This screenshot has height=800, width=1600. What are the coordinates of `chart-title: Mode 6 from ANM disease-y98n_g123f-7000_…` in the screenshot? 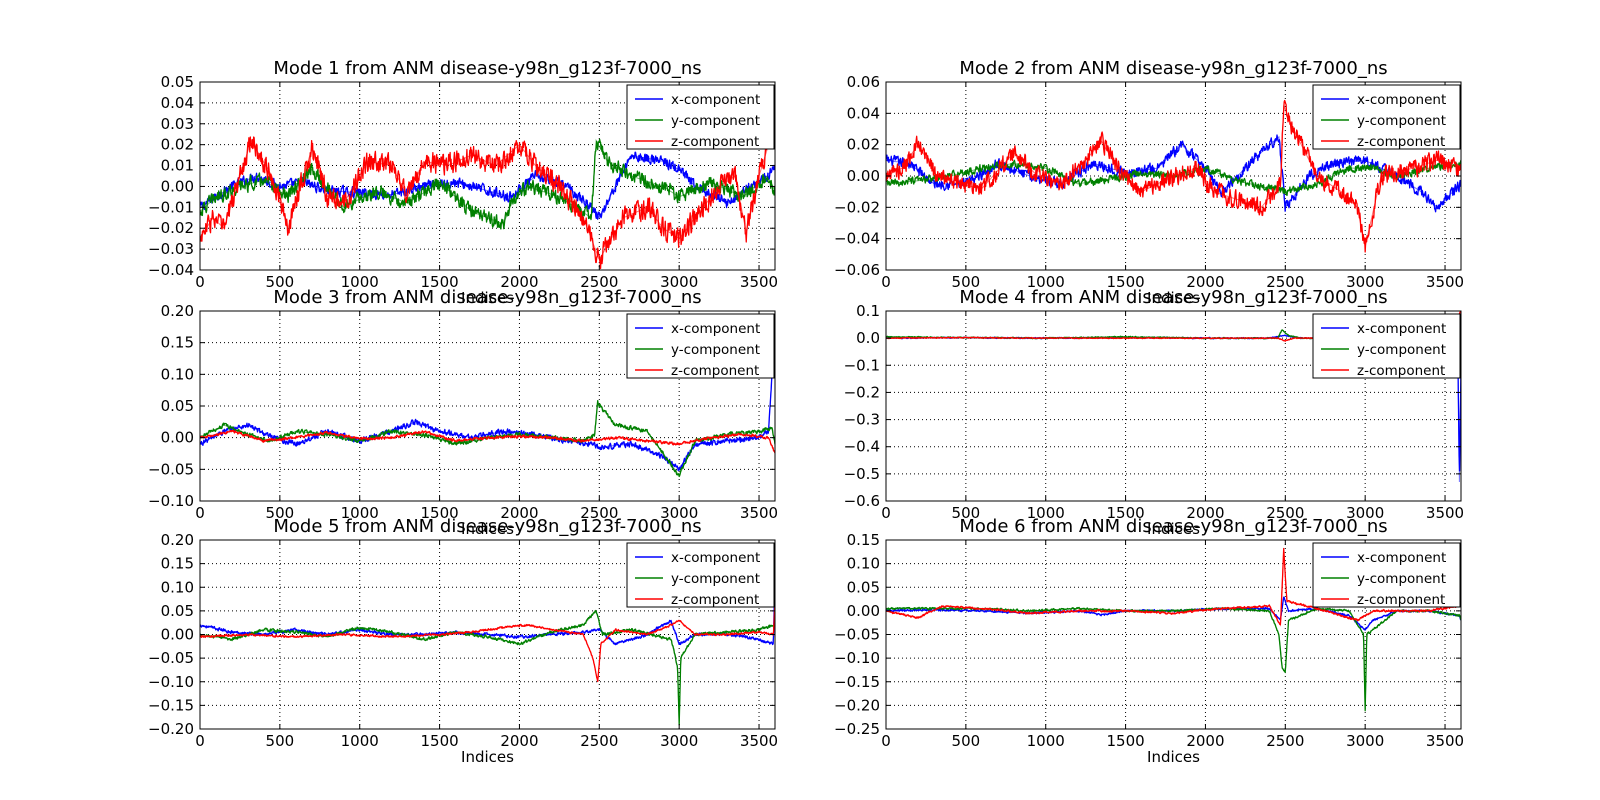 It's located at (1173, 526).